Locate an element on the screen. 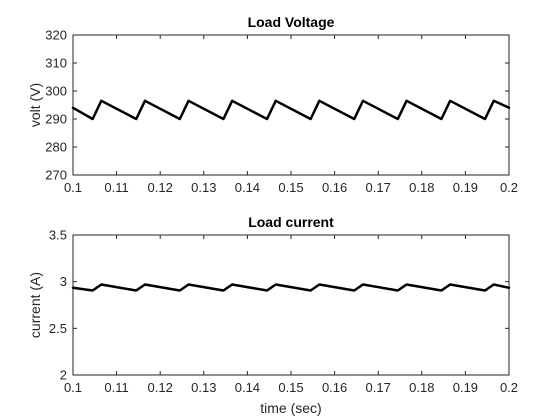 The image size is (560, 420). voltage-x-tick-label: 0.19 is located at coordinates (465, 187).